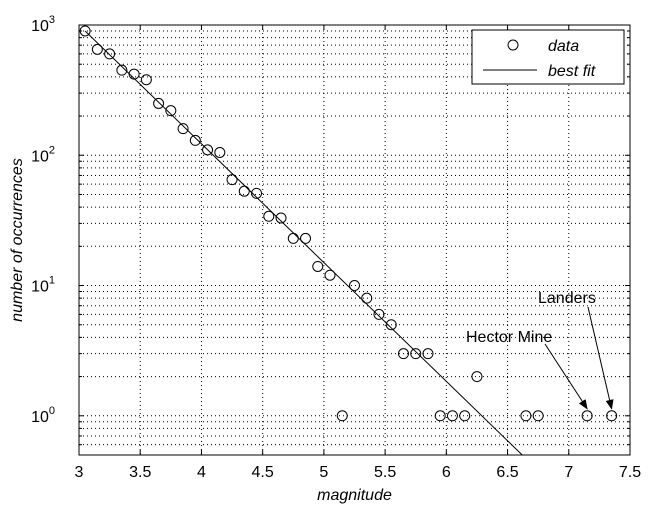  I want to click on y-tick-label: 10⁰, so click(43, 415).